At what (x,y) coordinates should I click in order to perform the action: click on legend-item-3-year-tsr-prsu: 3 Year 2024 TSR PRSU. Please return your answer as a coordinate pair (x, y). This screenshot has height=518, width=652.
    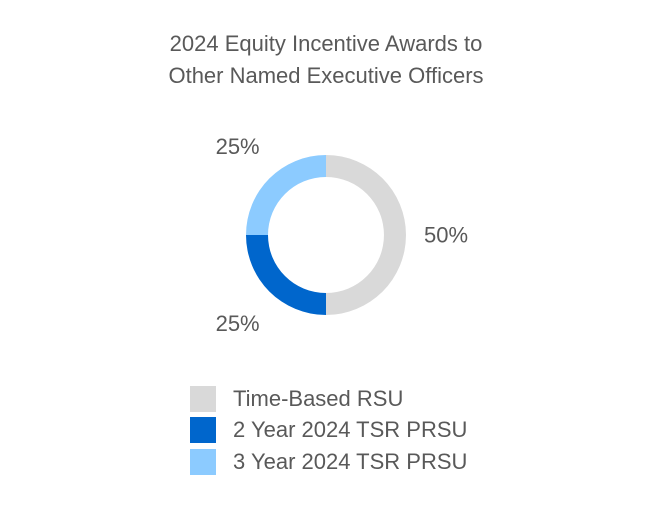
    Looking at the image, I should click on (328, 462).